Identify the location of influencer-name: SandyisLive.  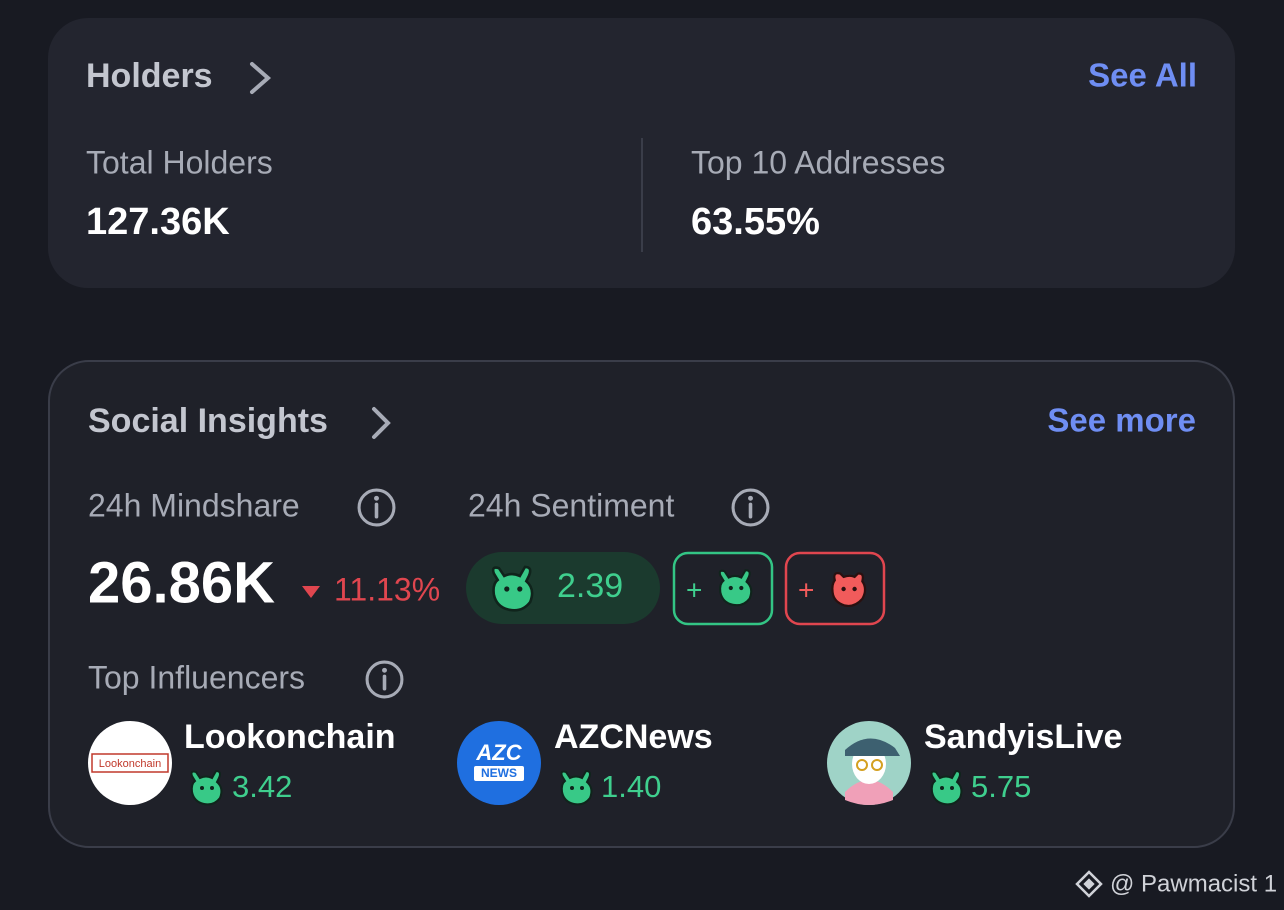
(1023, 737).